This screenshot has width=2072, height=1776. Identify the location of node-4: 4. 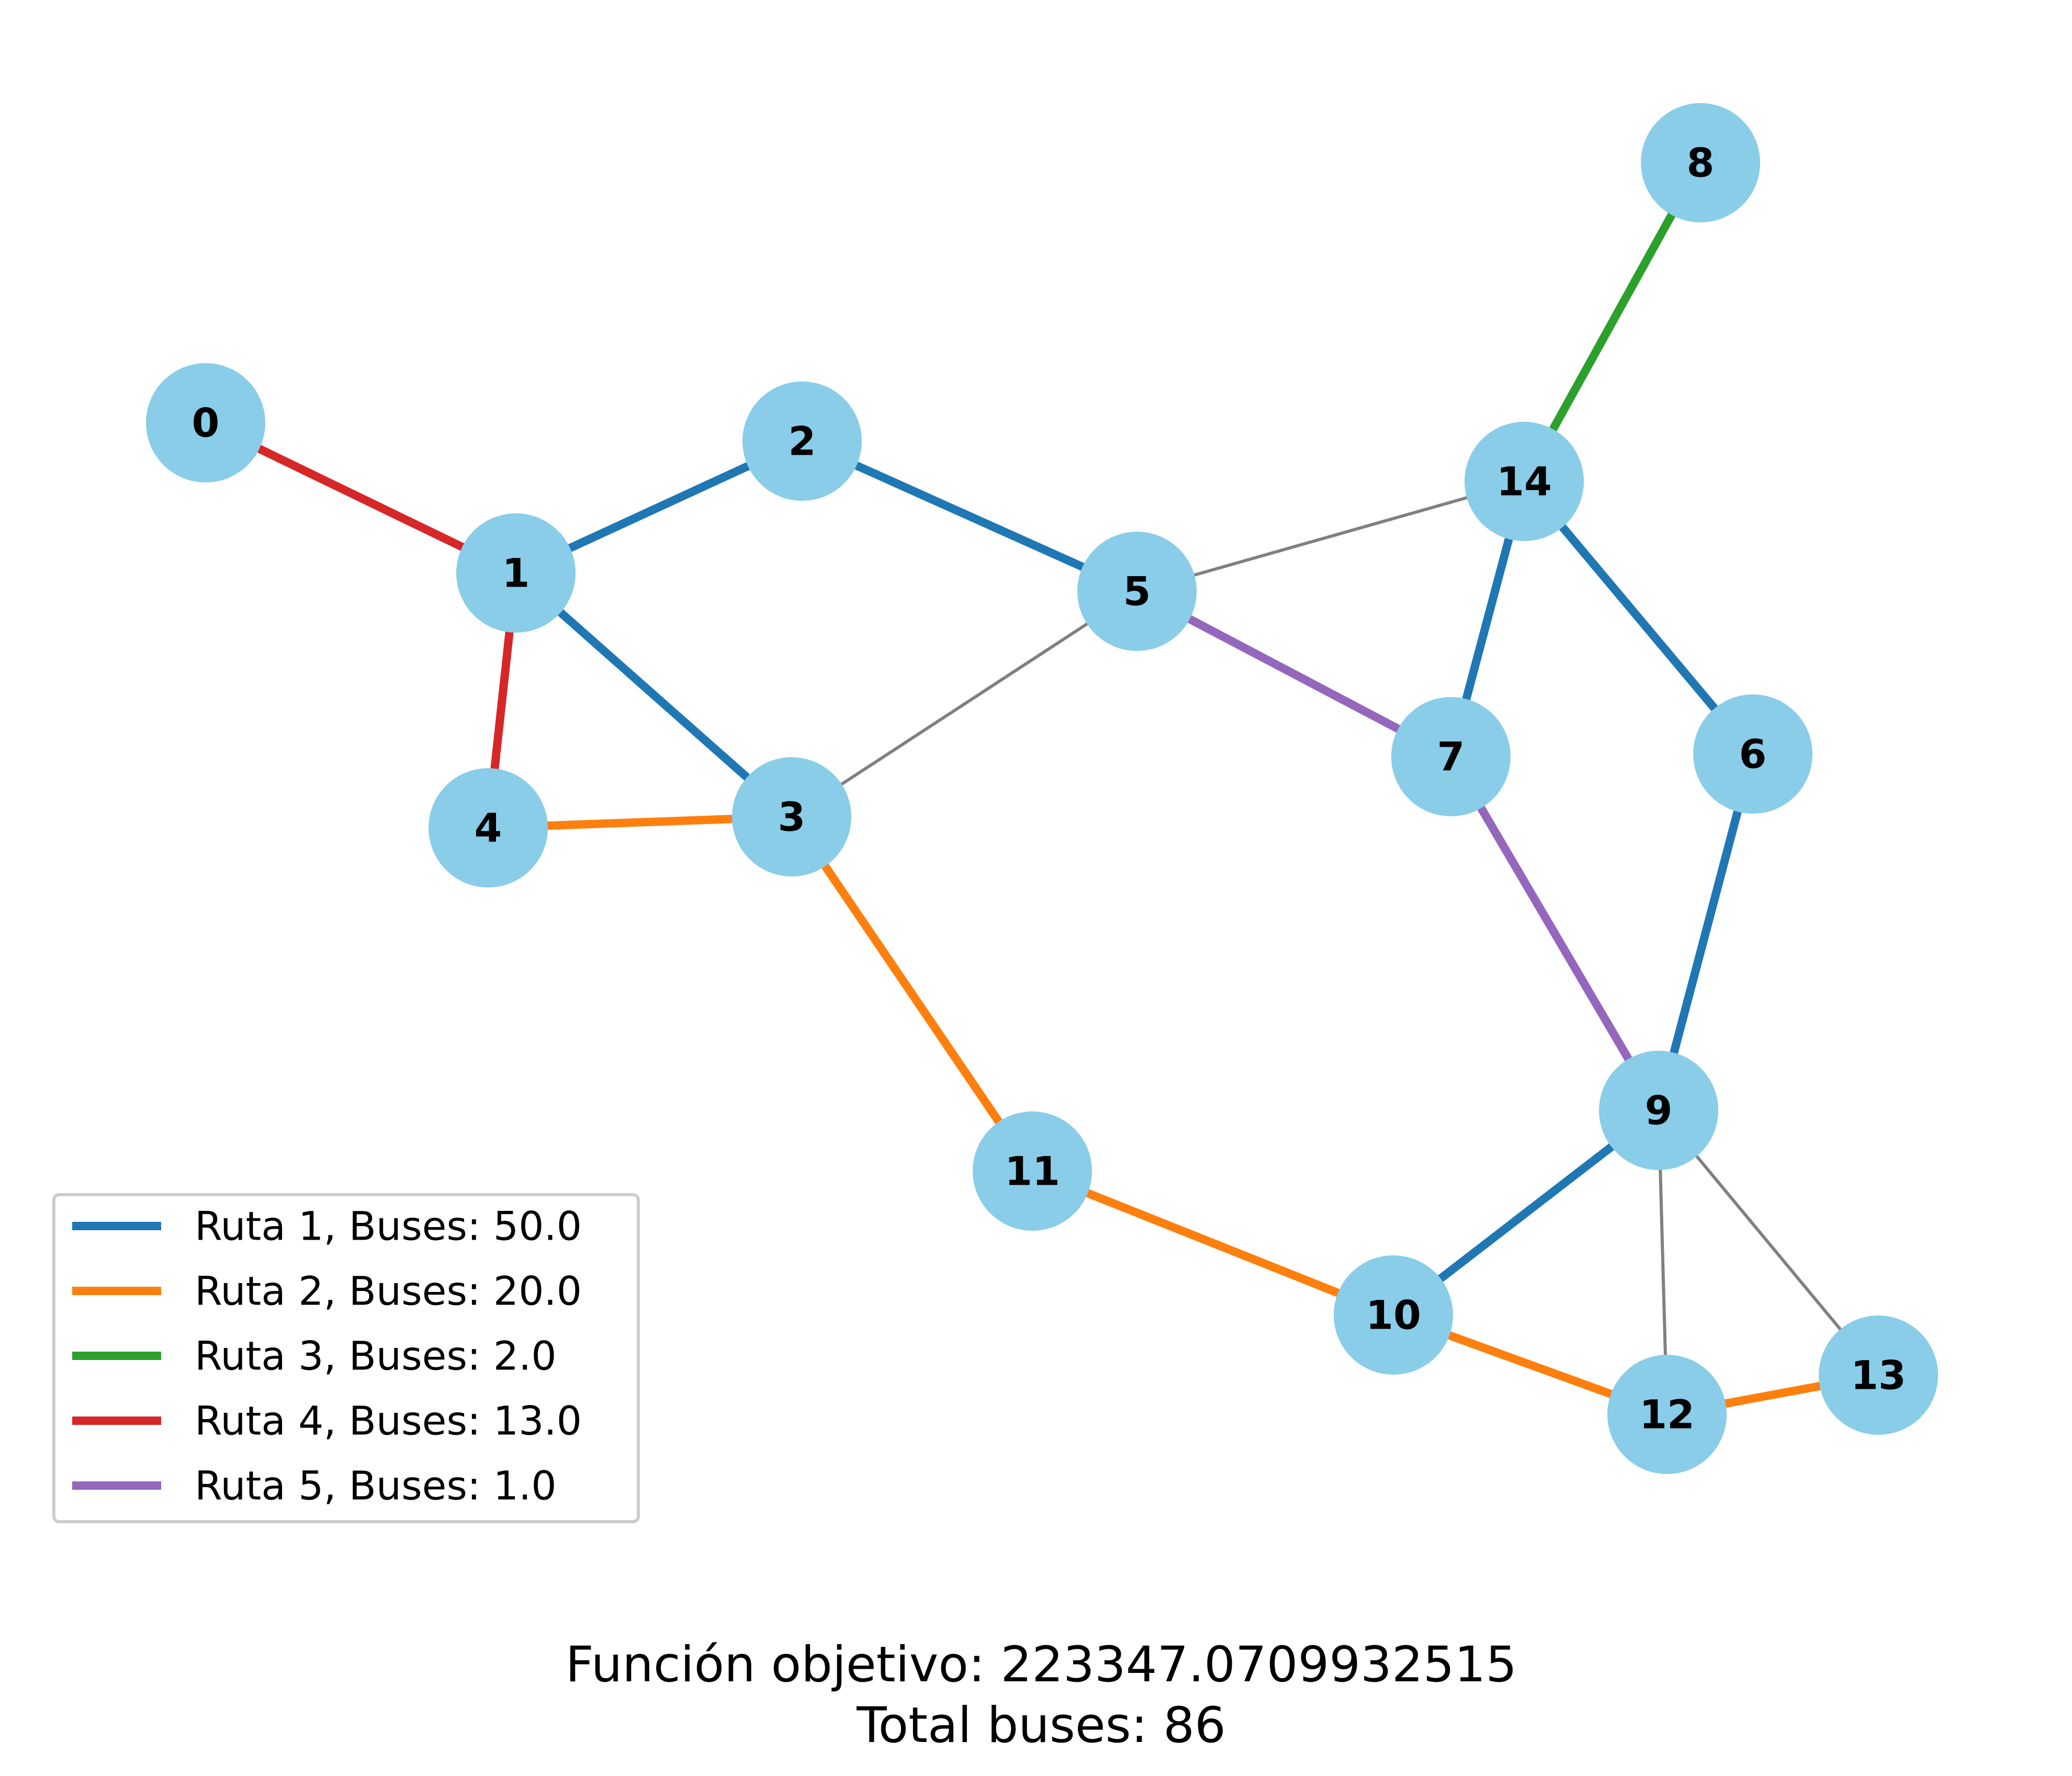
(488, 828).